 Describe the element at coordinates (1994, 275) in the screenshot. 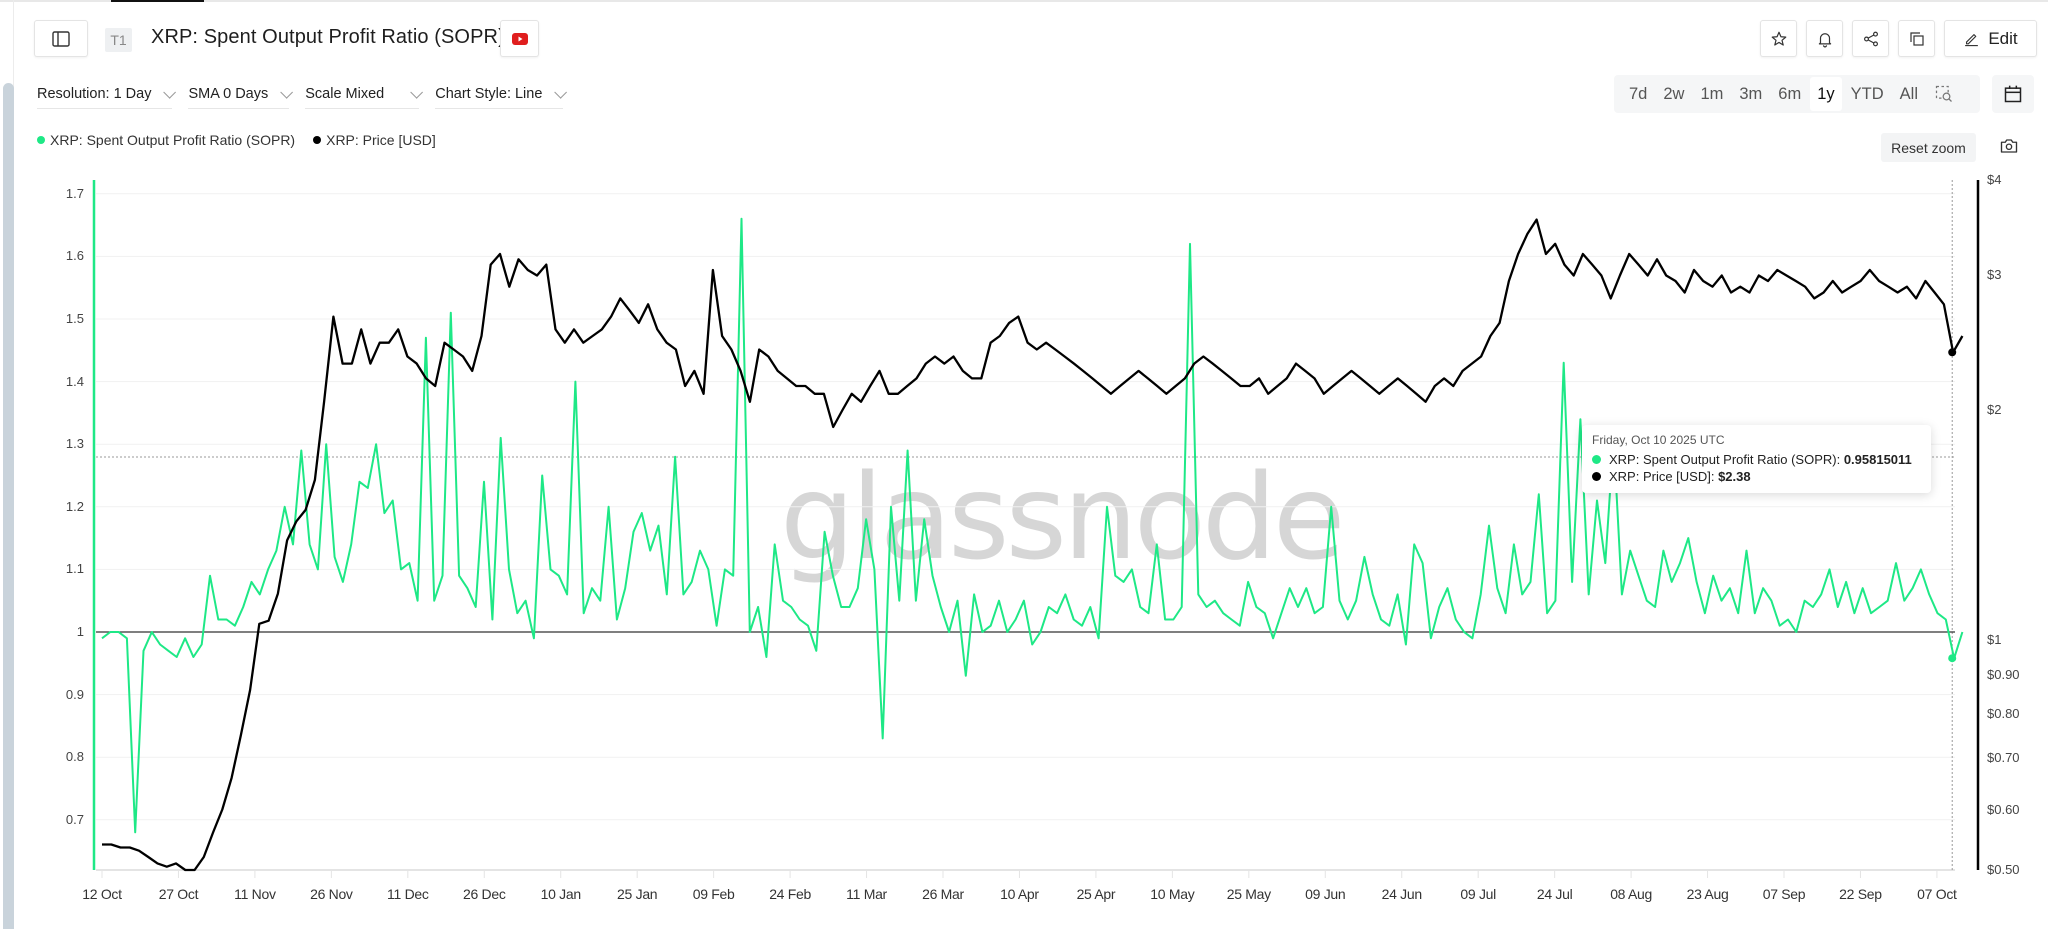

I see `y-tick-label-right: $3` at that location.